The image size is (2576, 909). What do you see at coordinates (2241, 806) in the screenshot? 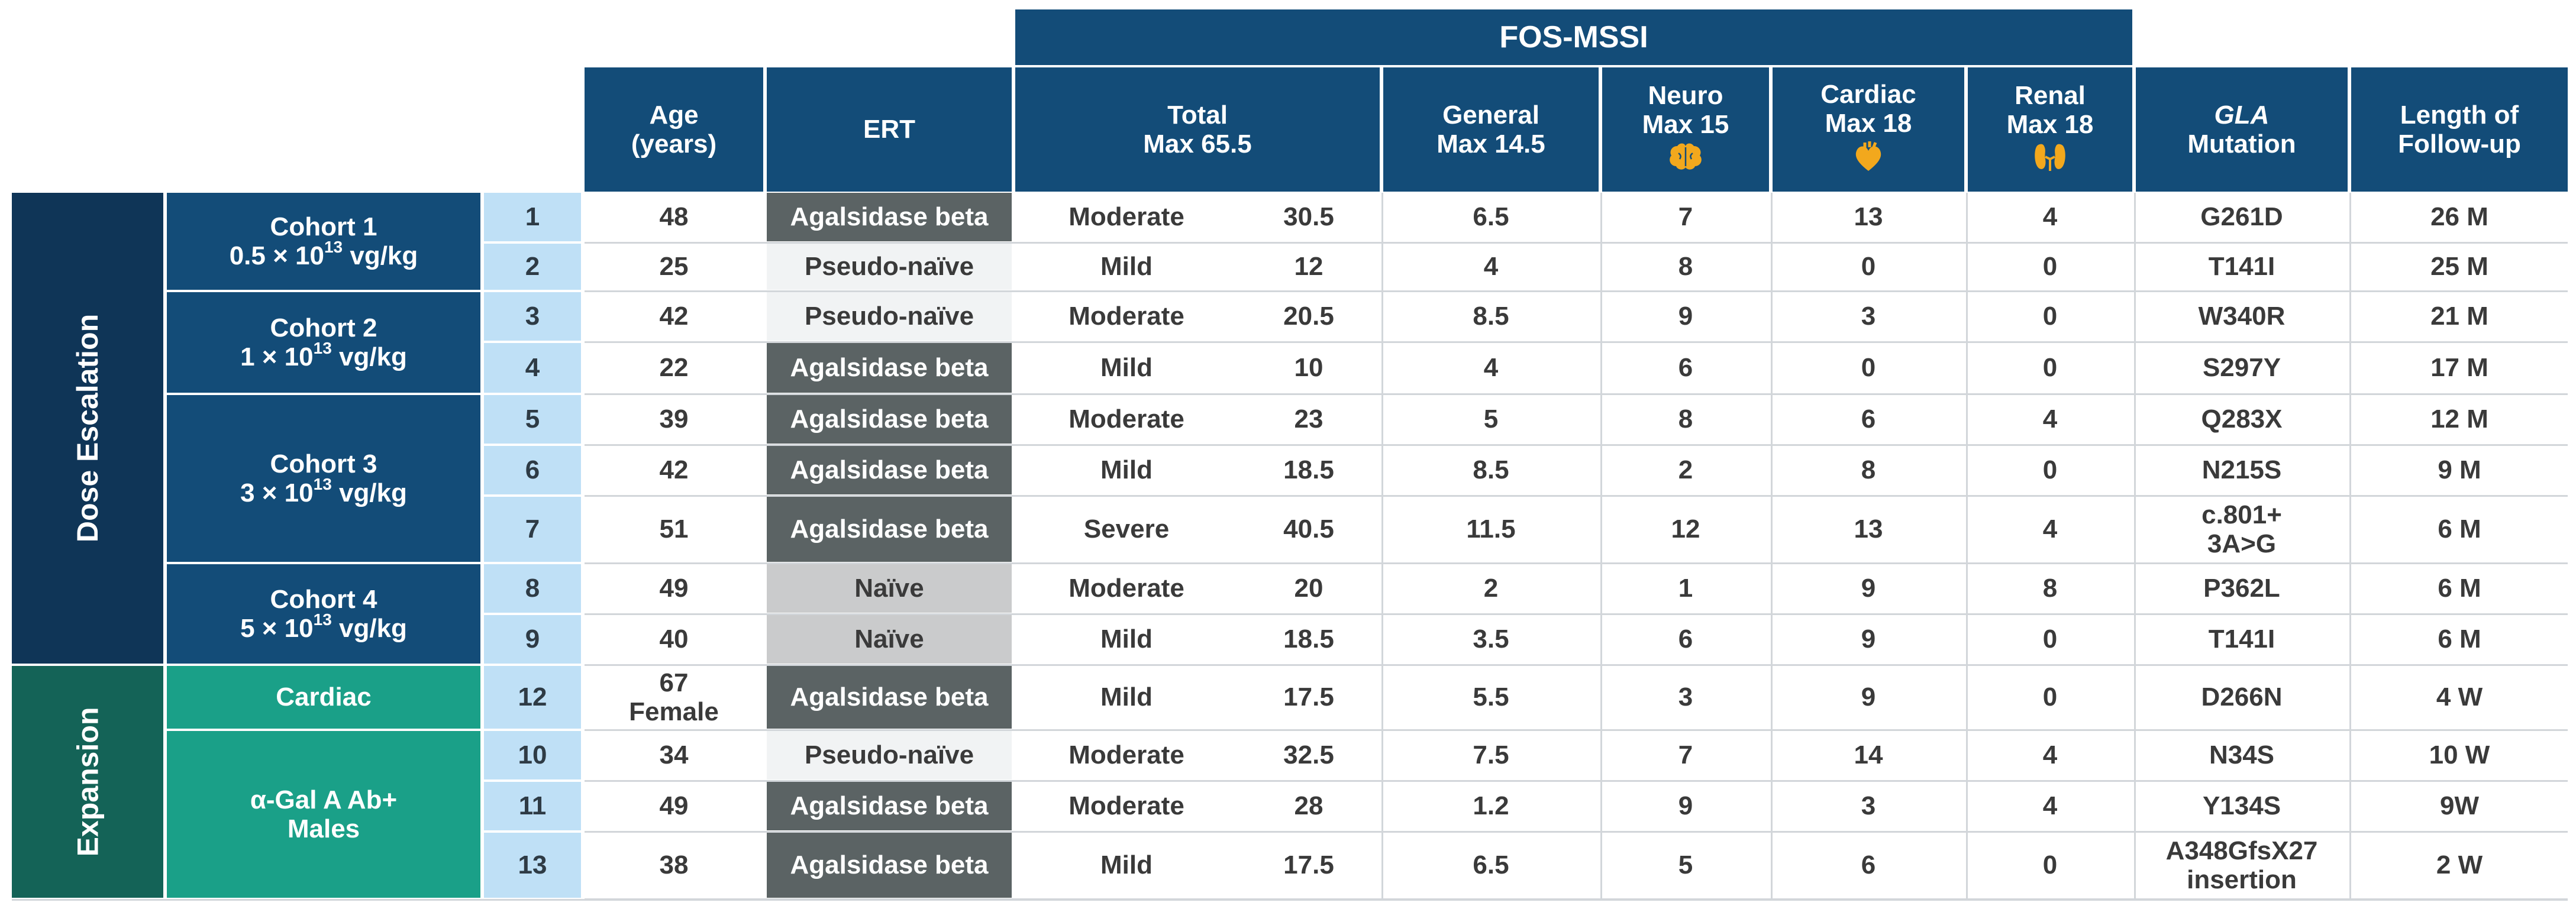
I see `gla-mutation-value: Y134S` at bounding box center [2241, 806].